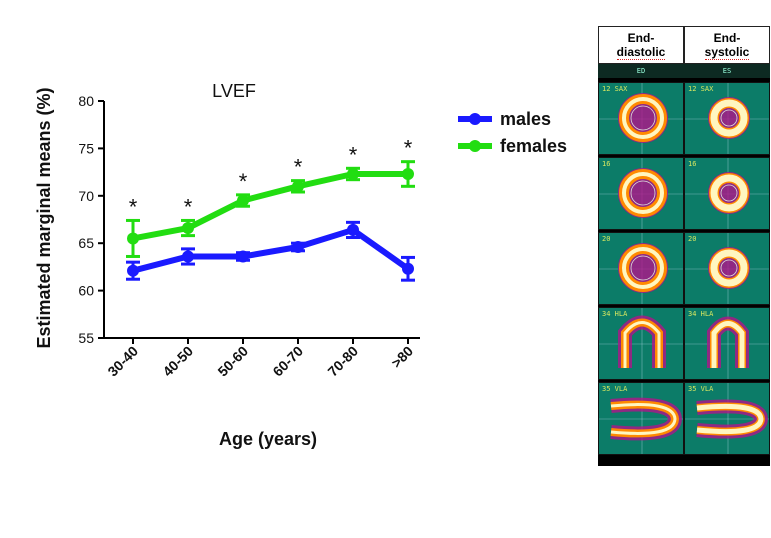 The width and height of the screenshot is (771, 538). What do you see at coordinates (86, 196) in the screenshot?
I see `y-tick-label: 70` at bounding box center [86, 196].